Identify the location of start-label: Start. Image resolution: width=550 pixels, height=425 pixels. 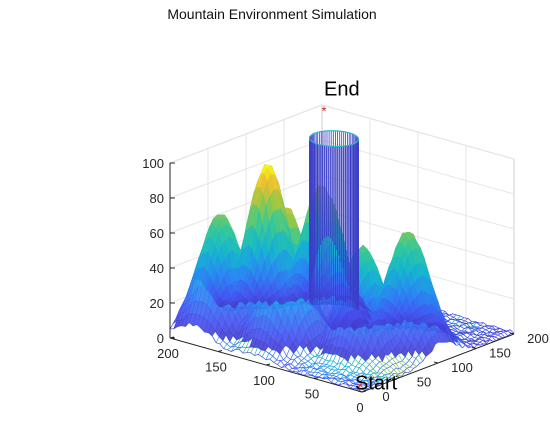
(376, 383).